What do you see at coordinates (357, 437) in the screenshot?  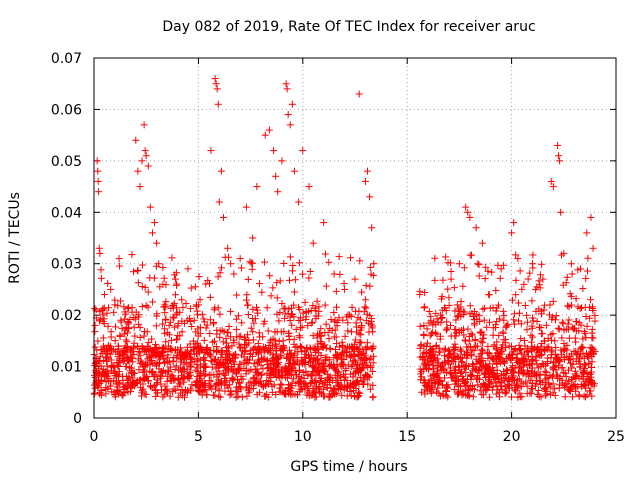 I see `x-tick-labels: 0 5 10 15 20 25` at bounding box center [357, 437].